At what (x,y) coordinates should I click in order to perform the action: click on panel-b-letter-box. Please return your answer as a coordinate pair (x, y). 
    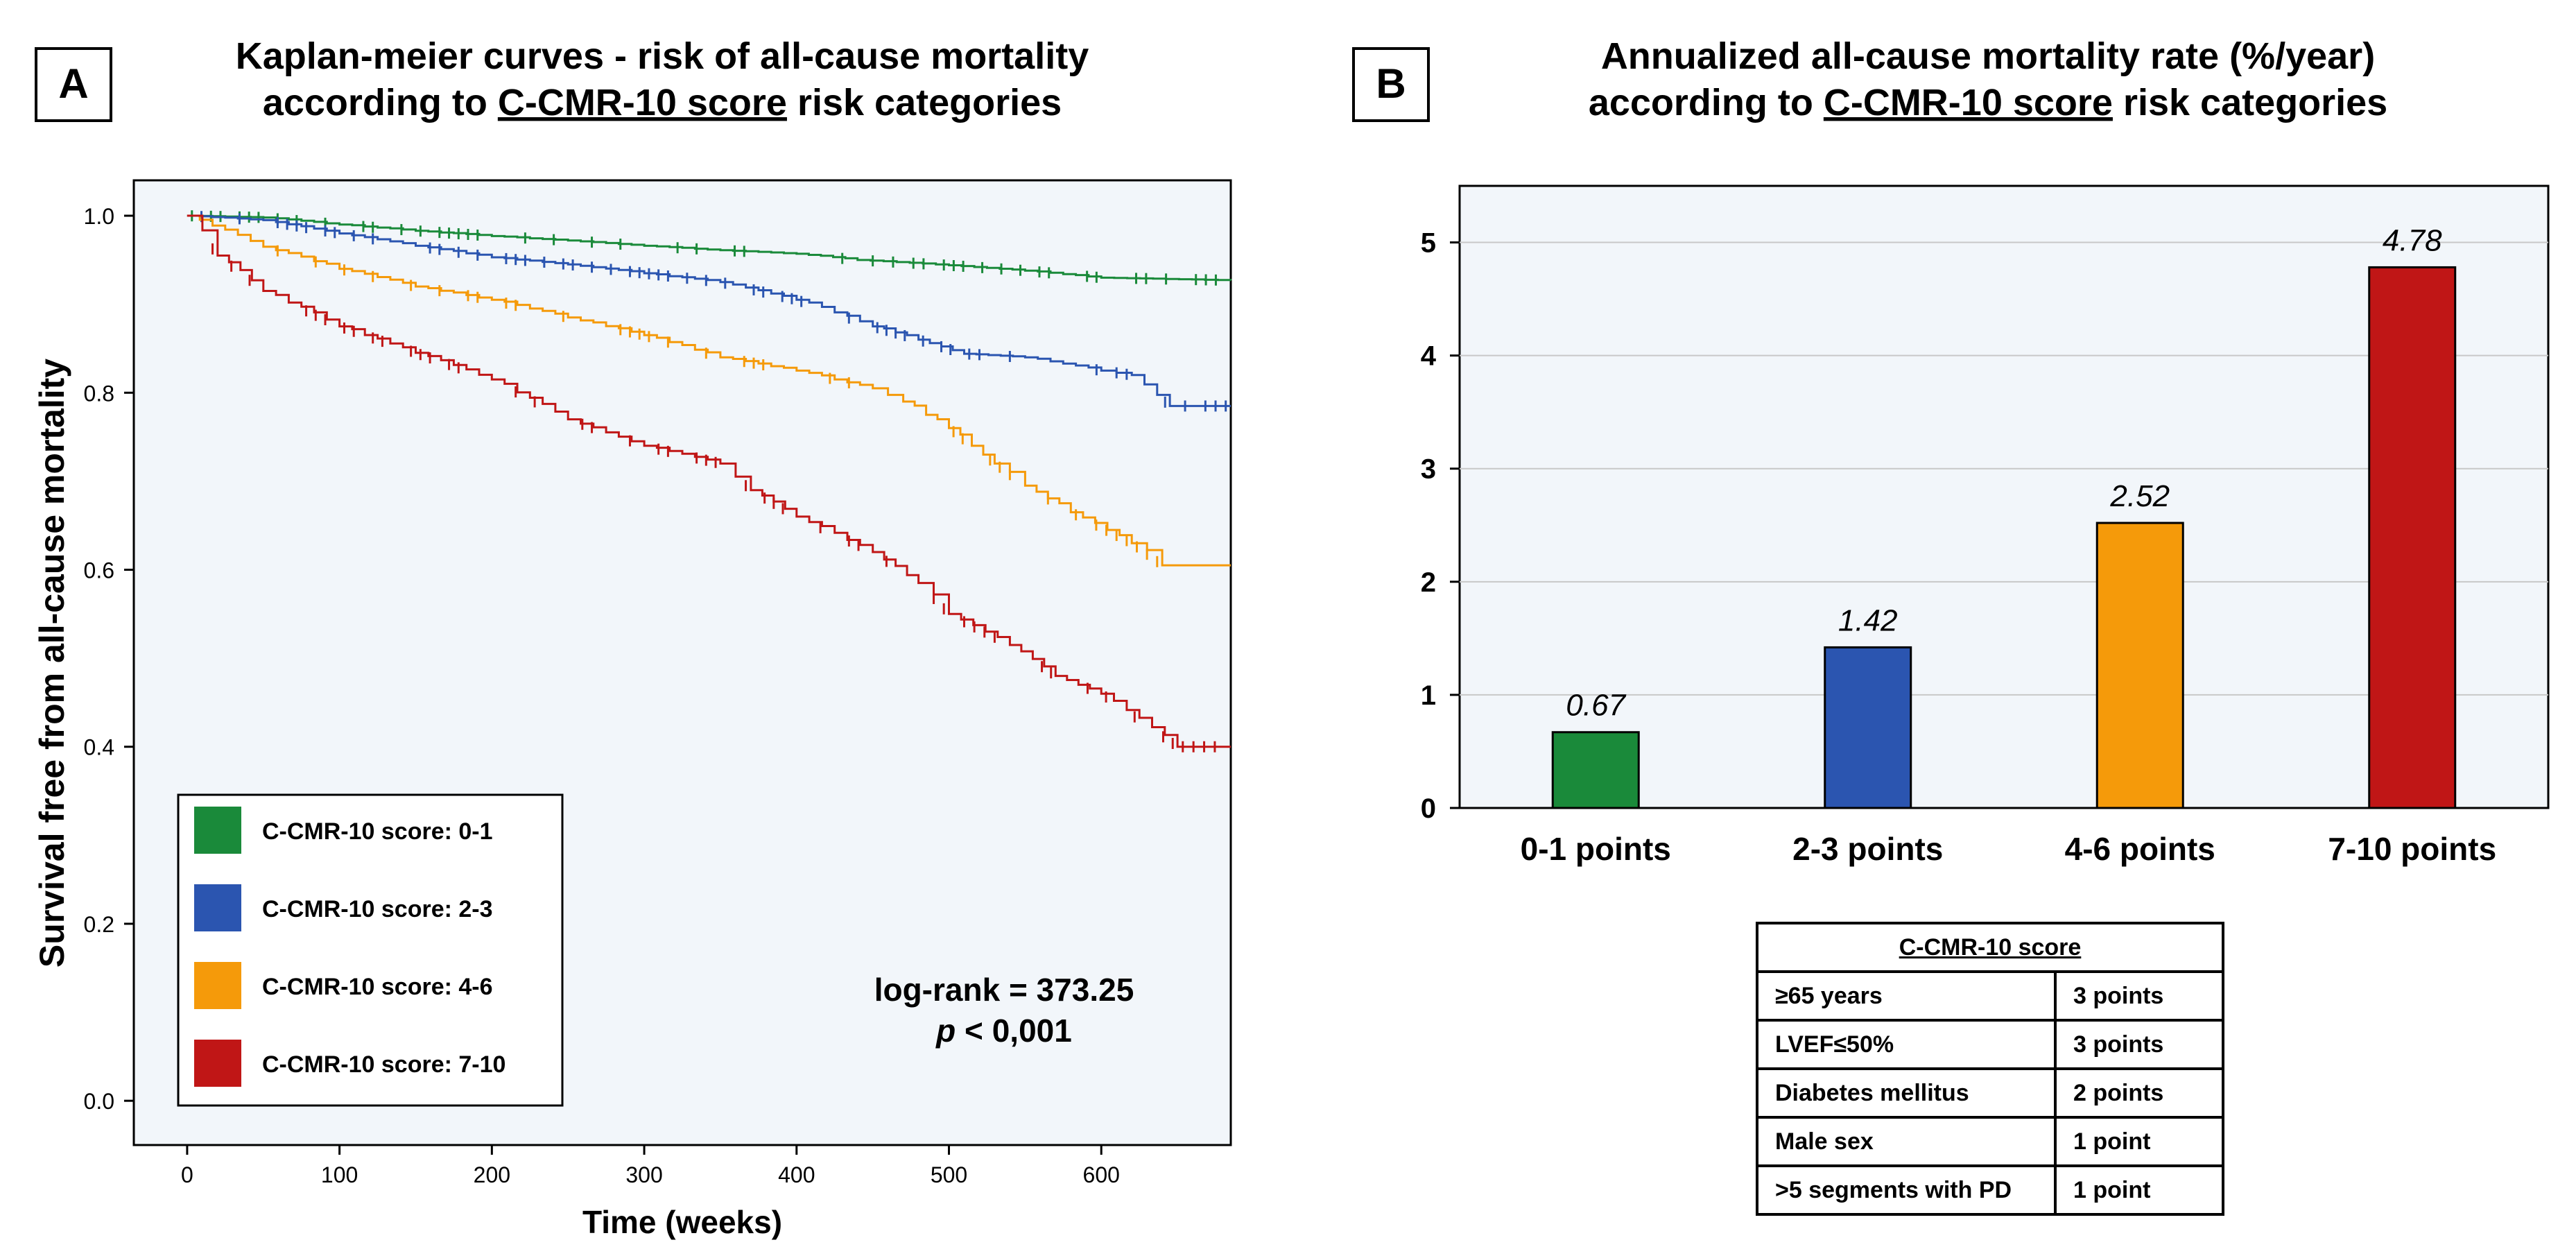
    Looking at the image, I should click on (1391, 84).